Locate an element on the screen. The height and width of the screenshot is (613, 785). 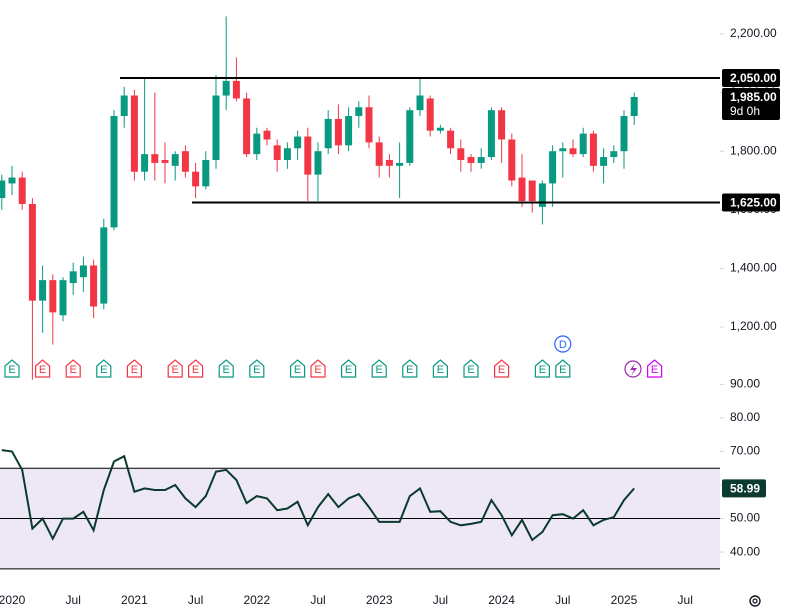
y-tick-label: 2,200.00 is located at coordinates (753, 33).